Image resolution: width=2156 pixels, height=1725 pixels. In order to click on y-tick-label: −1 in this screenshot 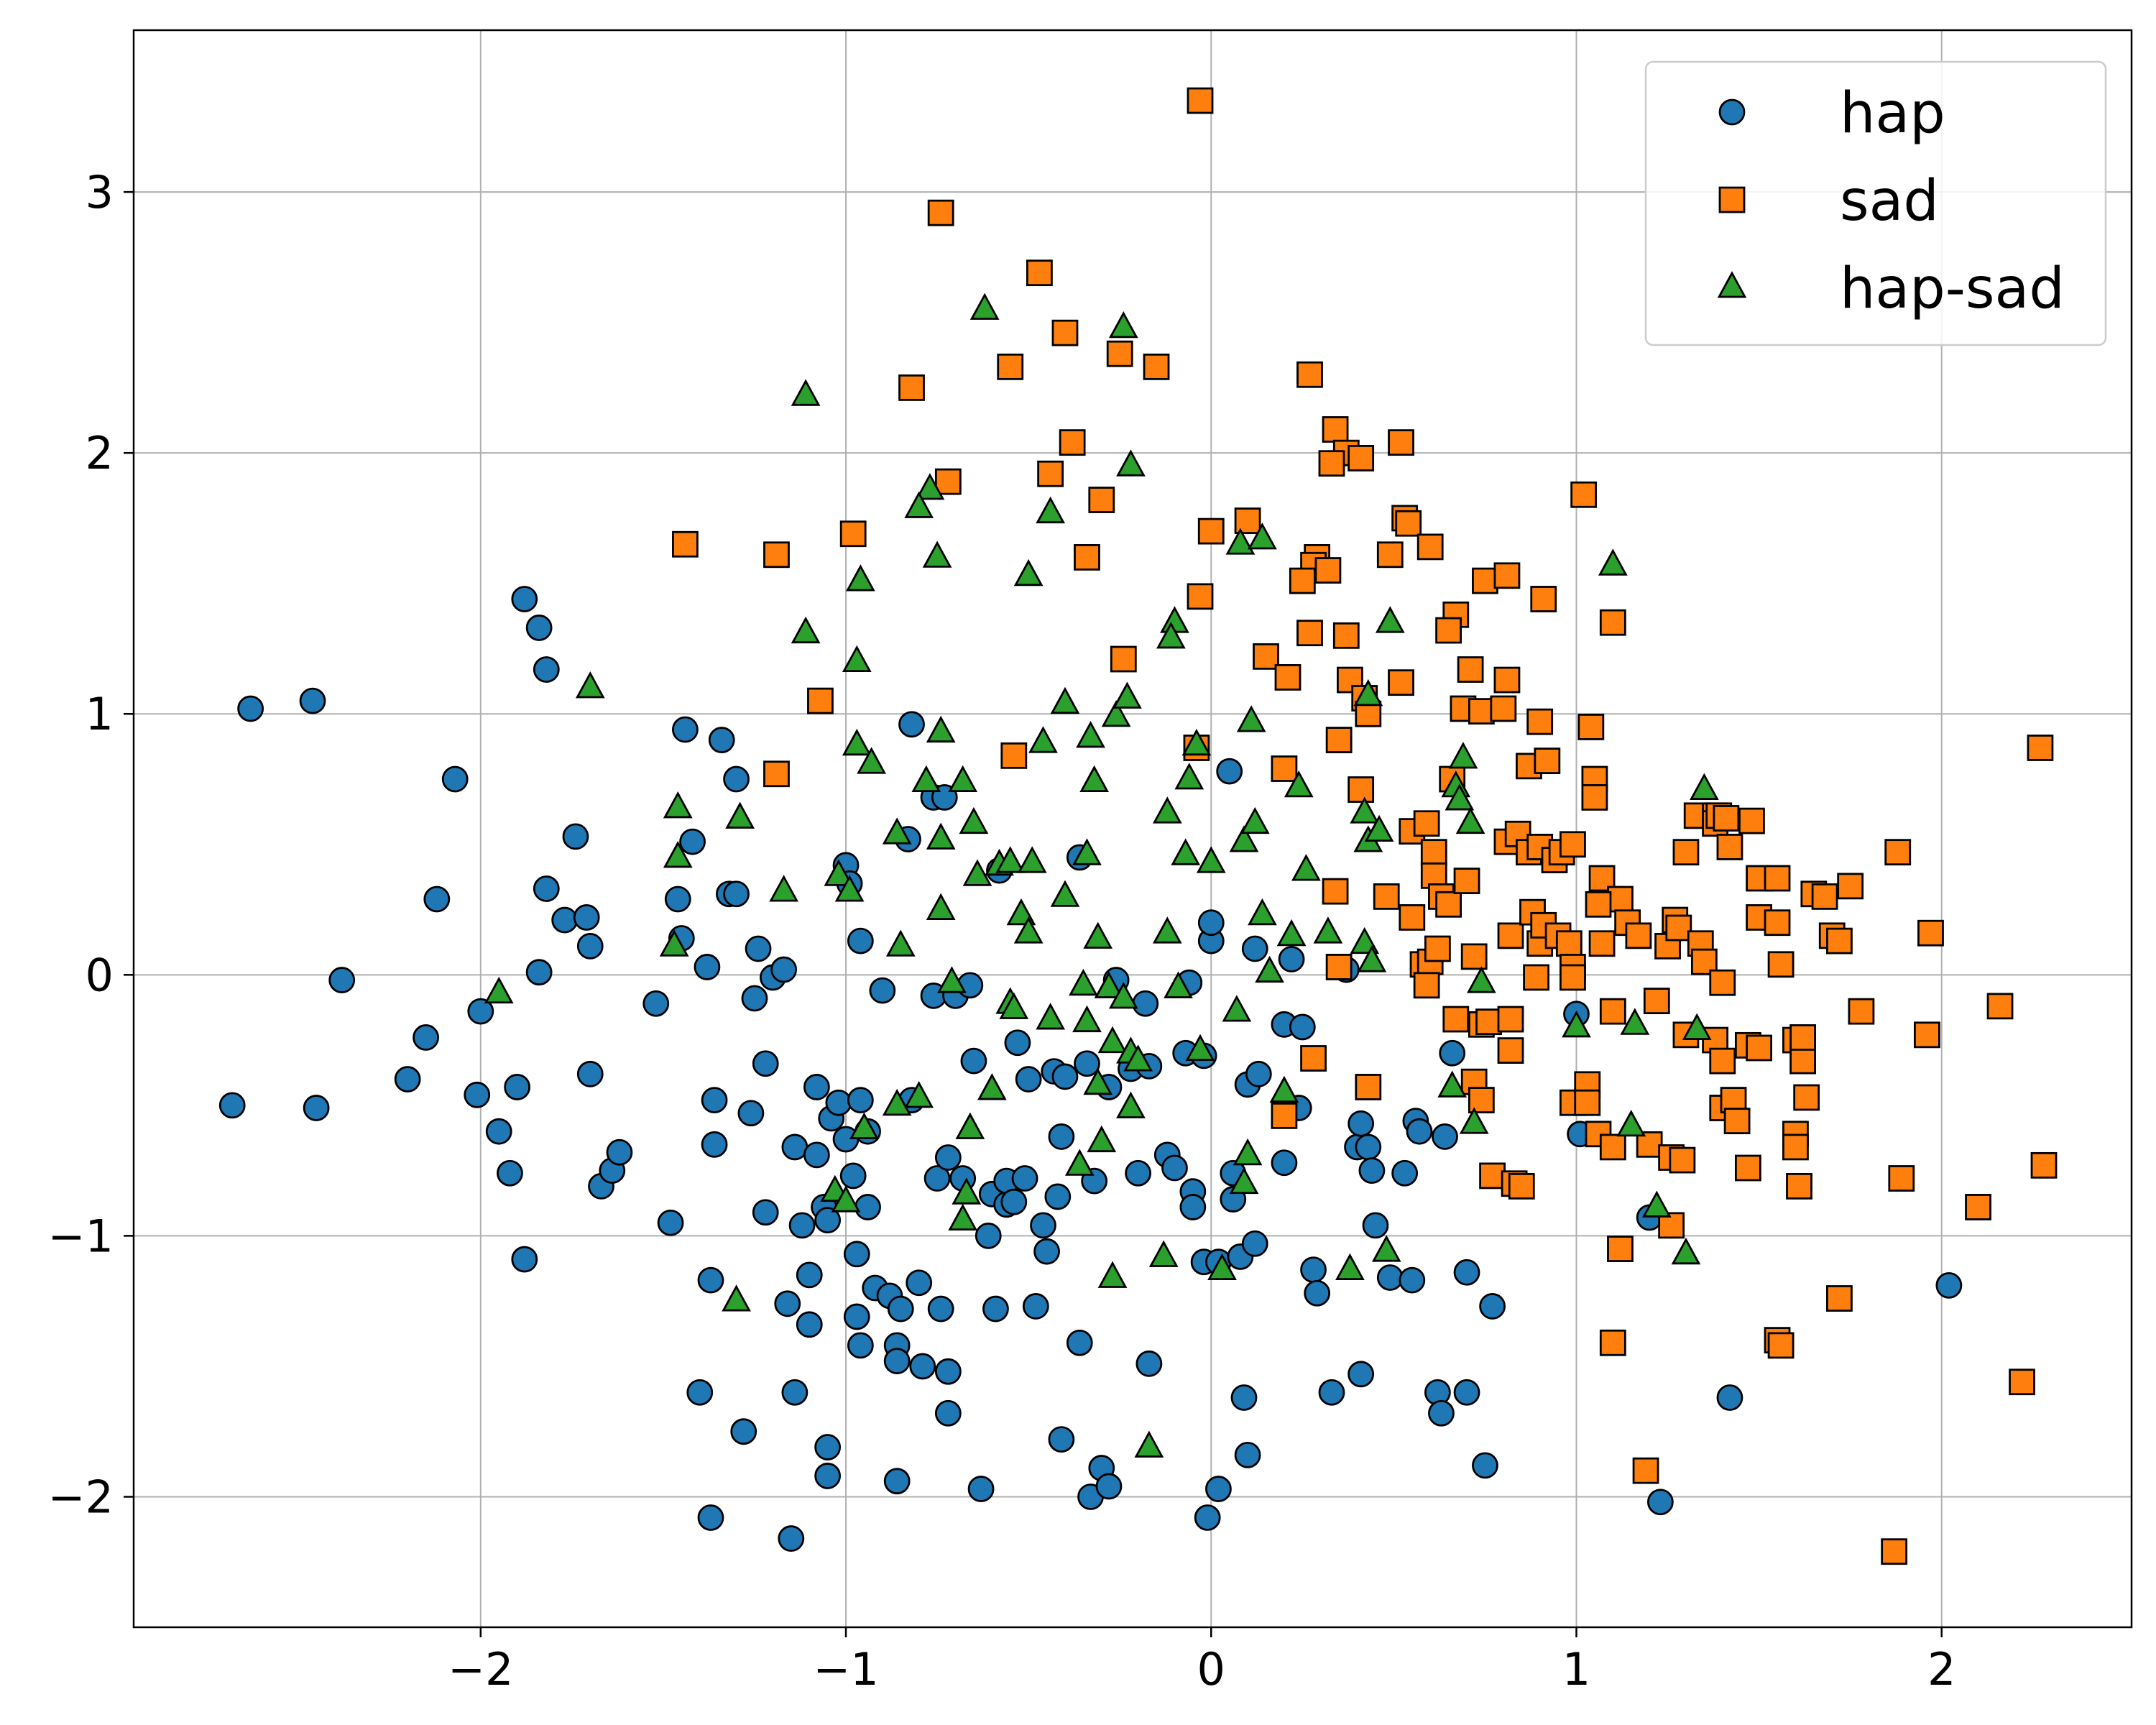, I will do `click(81, 1236)`.